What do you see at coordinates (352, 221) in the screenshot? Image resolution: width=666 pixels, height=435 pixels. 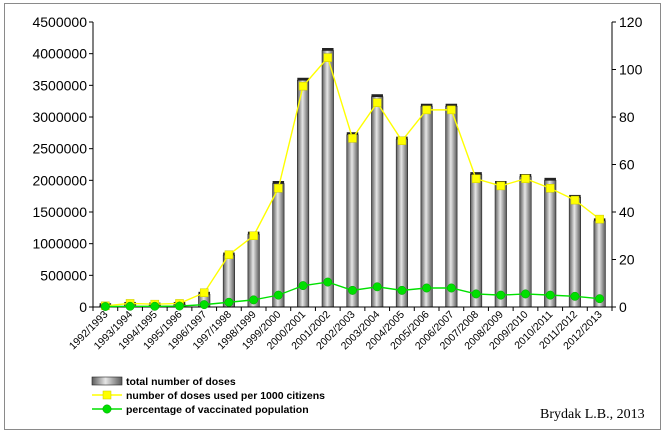 I see `bar-2002/2003` at bounding box center [352, 221].